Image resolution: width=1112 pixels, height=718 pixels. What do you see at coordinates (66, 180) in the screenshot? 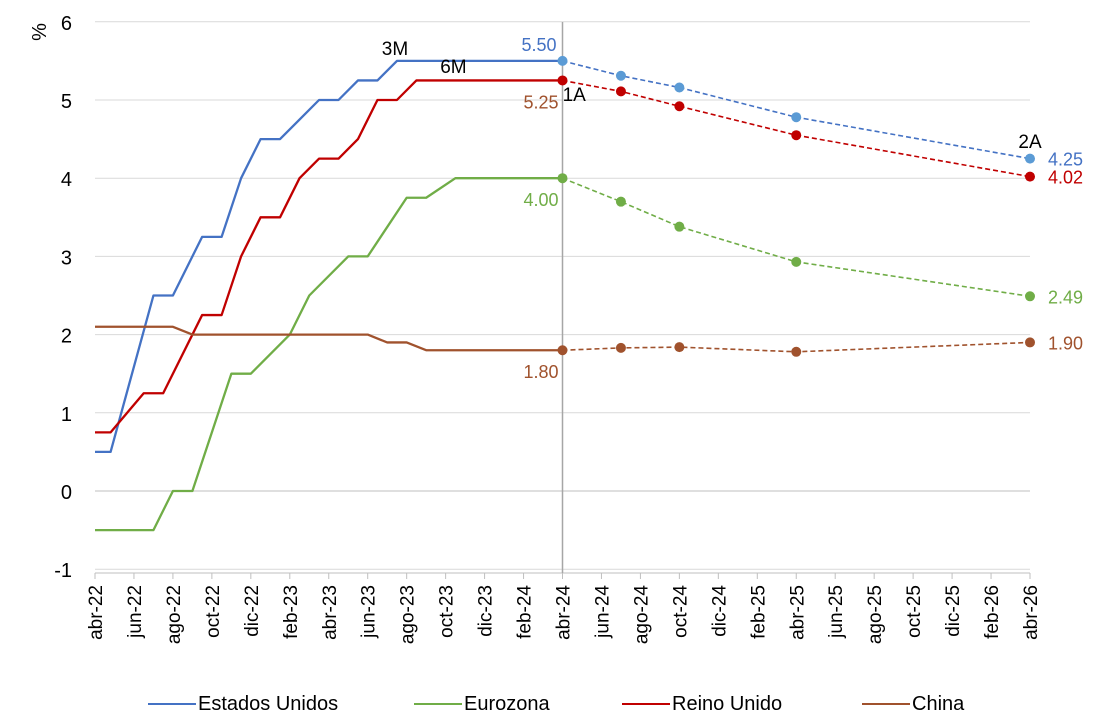
I see `y-tick-label: 4` at bounding box center [66, 180].